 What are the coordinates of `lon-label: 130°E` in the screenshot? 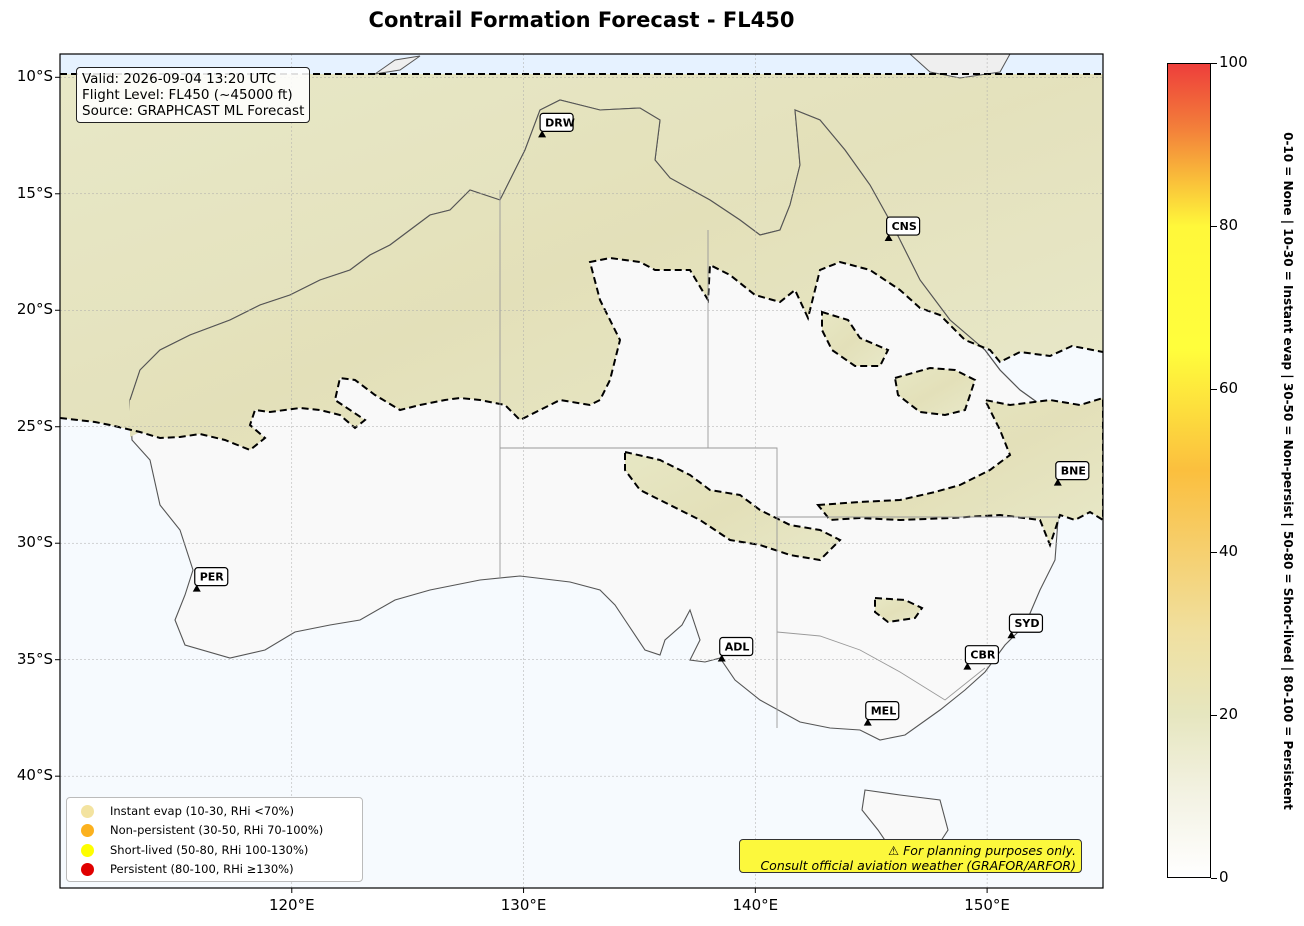 It's located at (523, 905).